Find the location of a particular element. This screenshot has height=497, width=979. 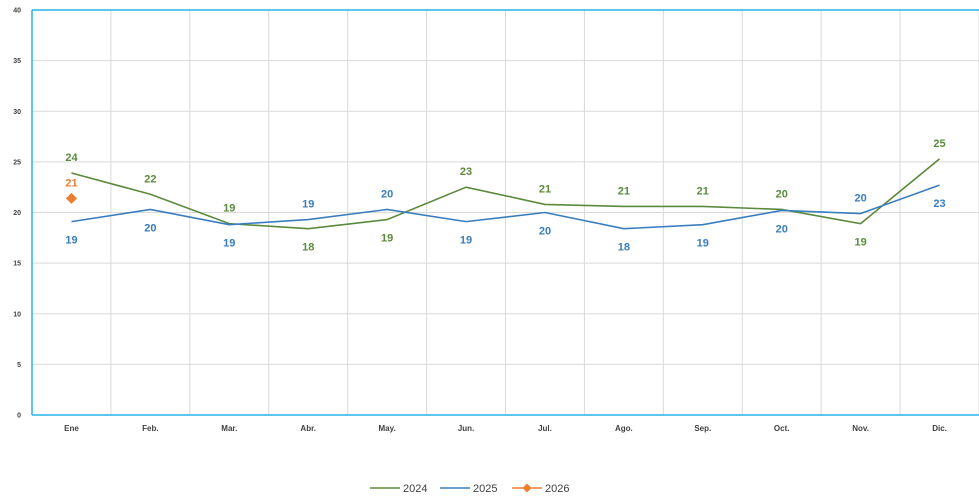

y-tick-label-0: 0 is located at coordinates (19, 416).